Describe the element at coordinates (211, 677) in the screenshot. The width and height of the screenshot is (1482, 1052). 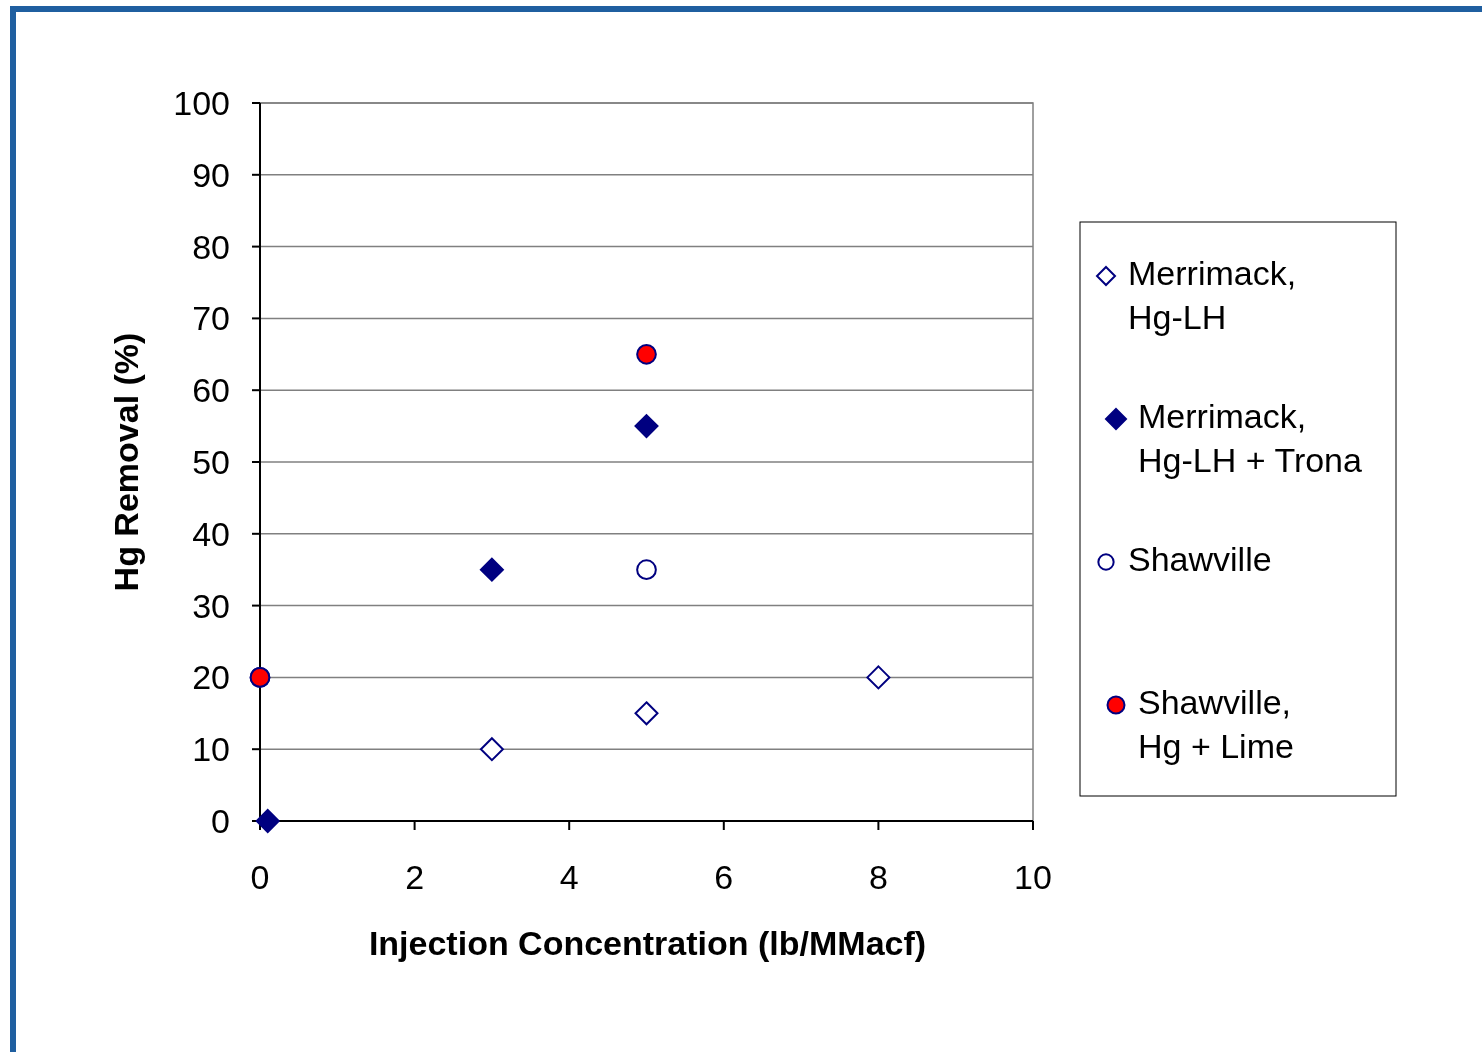
I see `y-tick-label: 20` at that location.